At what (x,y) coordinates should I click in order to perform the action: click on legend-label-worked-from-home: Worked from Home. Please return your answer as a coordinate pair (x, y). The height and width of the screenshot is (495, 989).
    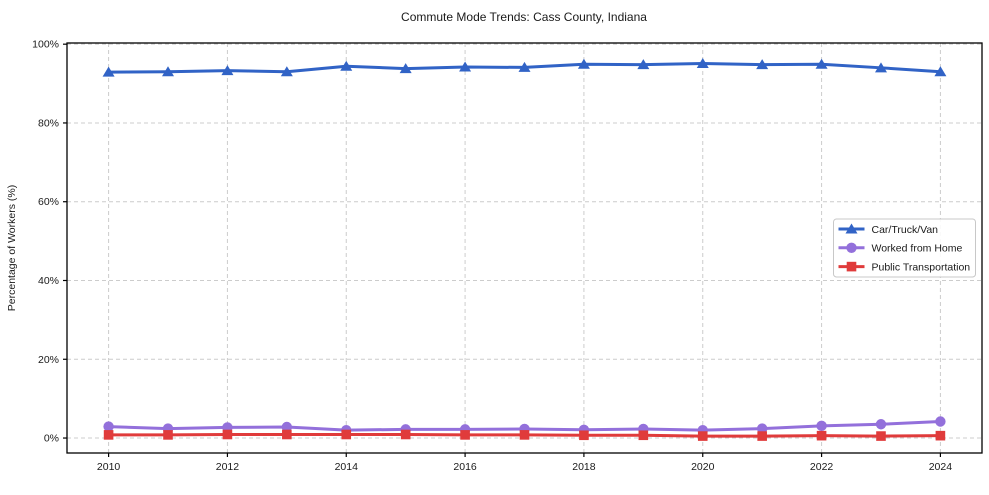
    Looking at the image, I should click on (917, 249).